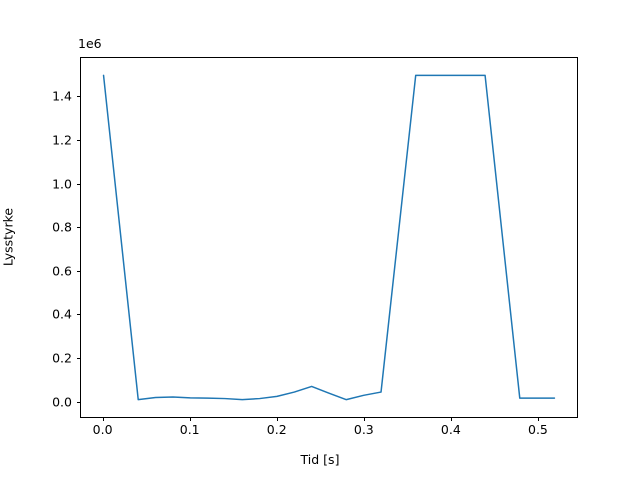 The height and width of the screenshot is (480, 640). Describe the element at coordinates (62, 96) in the screenshot. I see `y-tick-label: 1.4` at that location.